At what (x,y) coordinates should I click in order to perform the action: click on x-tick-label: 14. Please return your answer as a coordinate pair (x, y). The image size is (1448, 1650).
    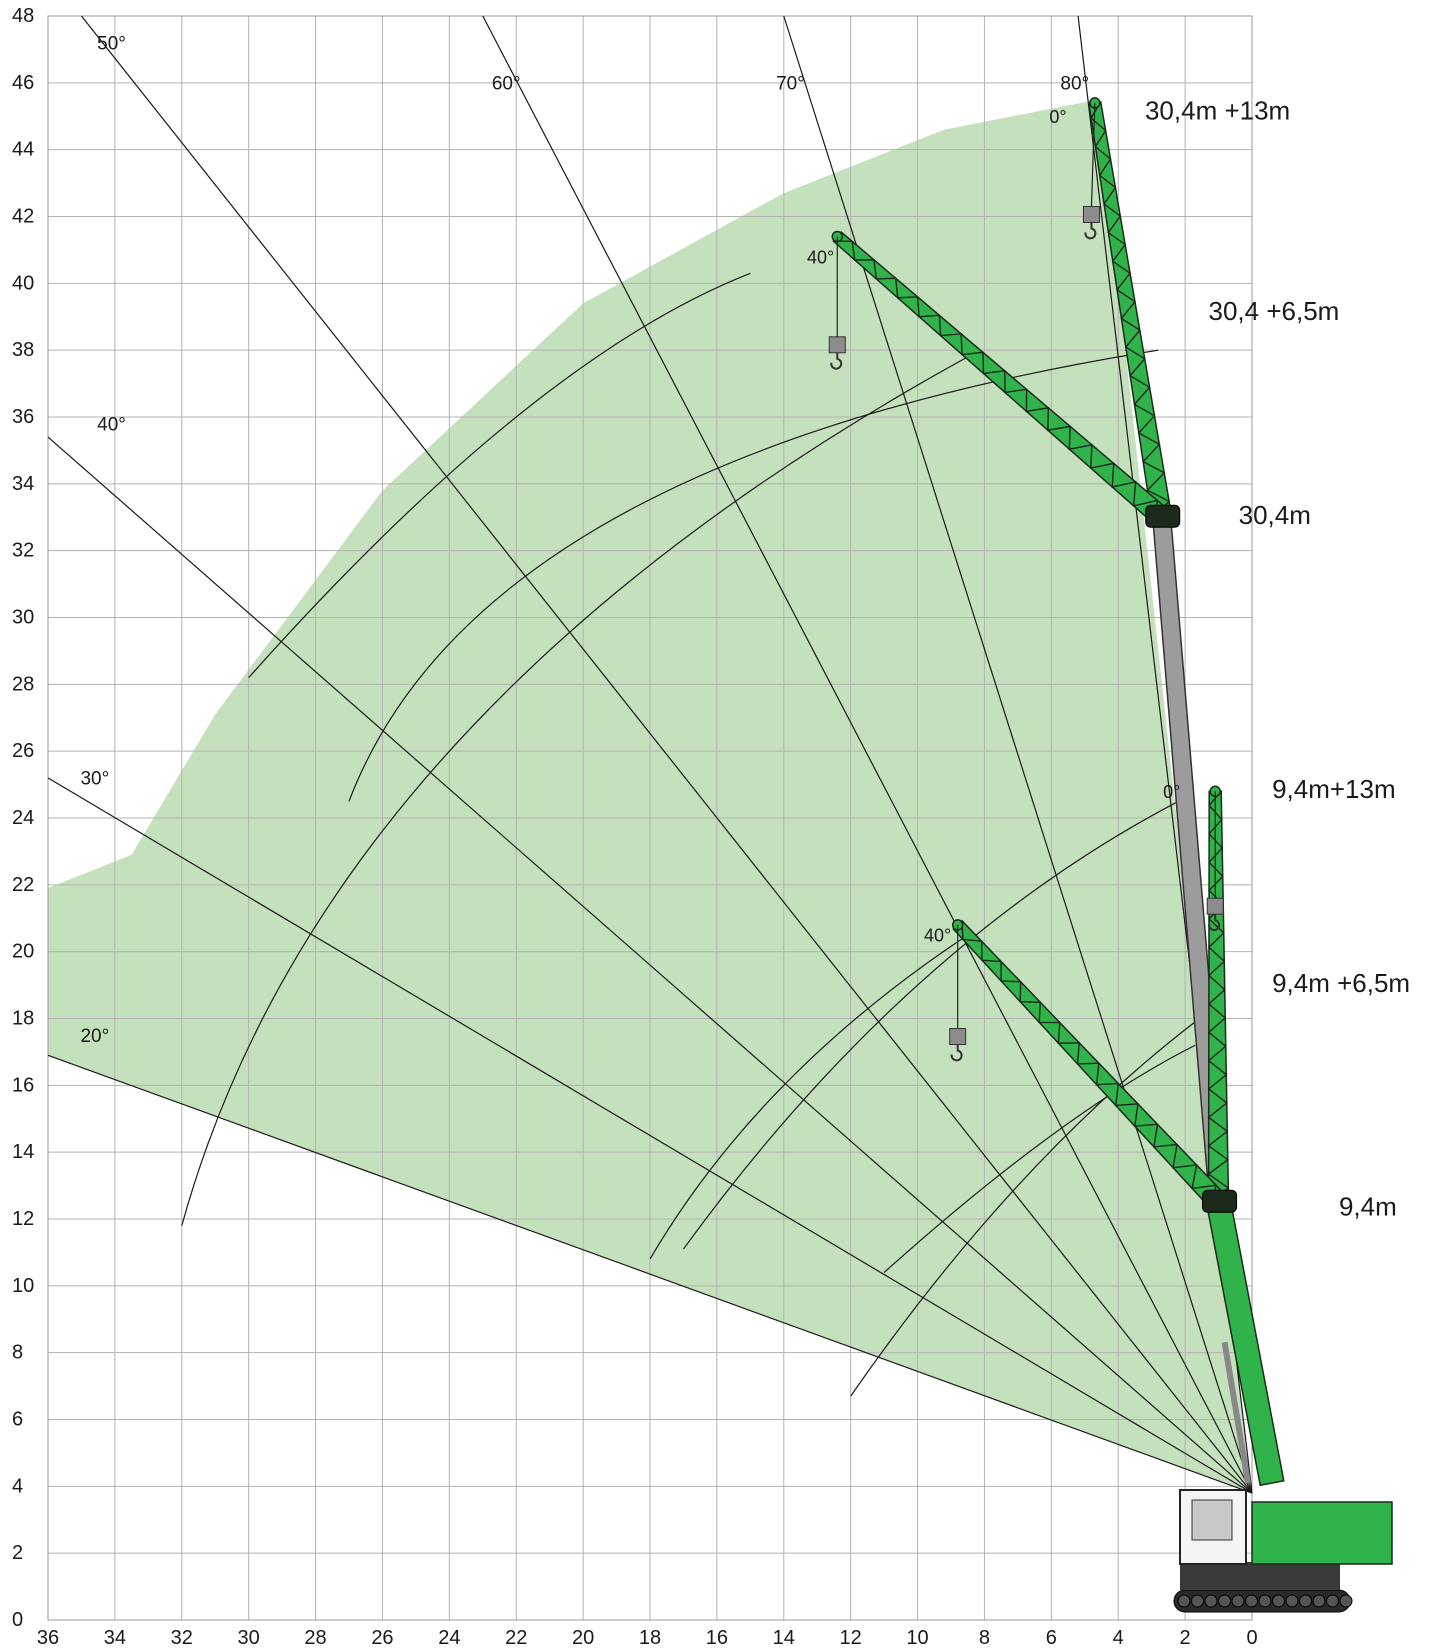
    Looking at the image, I should click on (784, 1638).